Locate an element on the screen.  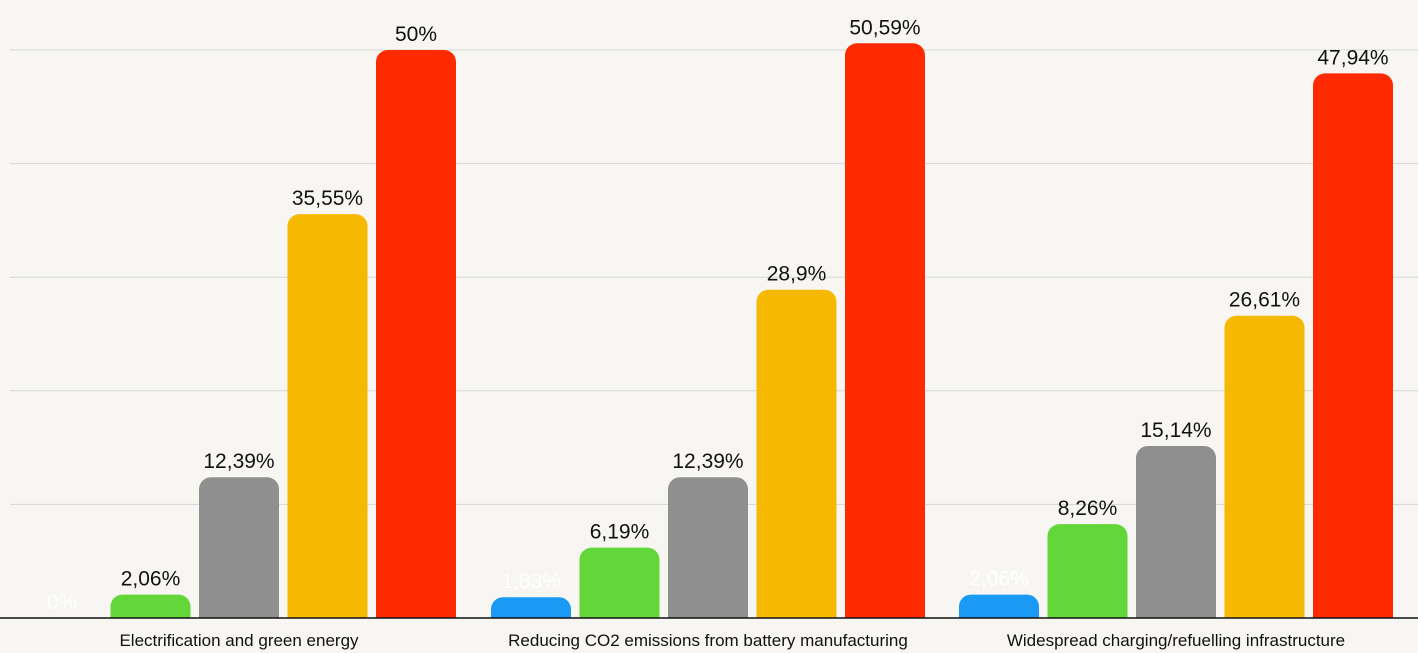
bar-value-label: 8,26% is located at coordinates (1088, 508).